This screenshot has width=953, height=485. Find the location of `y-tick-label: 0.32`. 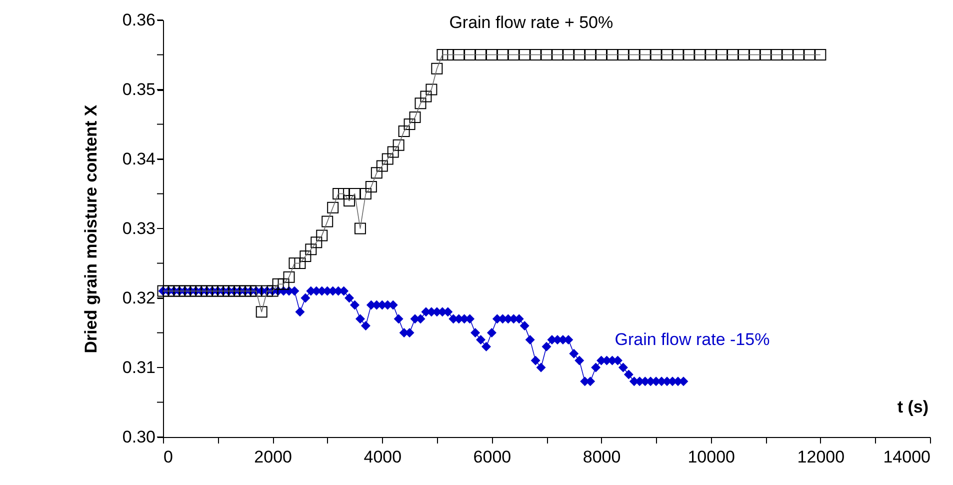

y-tick-label: 0.32 is located at coordinates (139, 298).